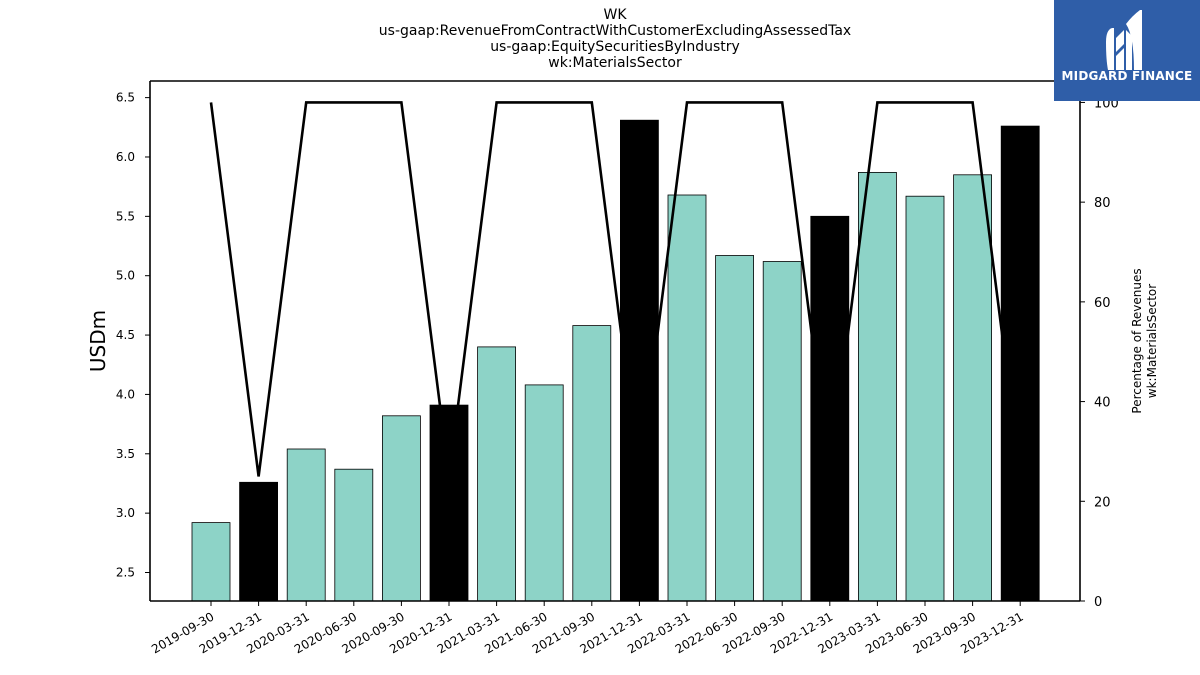  Describe the element at coordinates (98, 341) in the screenshot. I see `y-axis-label: USDm` at that location.